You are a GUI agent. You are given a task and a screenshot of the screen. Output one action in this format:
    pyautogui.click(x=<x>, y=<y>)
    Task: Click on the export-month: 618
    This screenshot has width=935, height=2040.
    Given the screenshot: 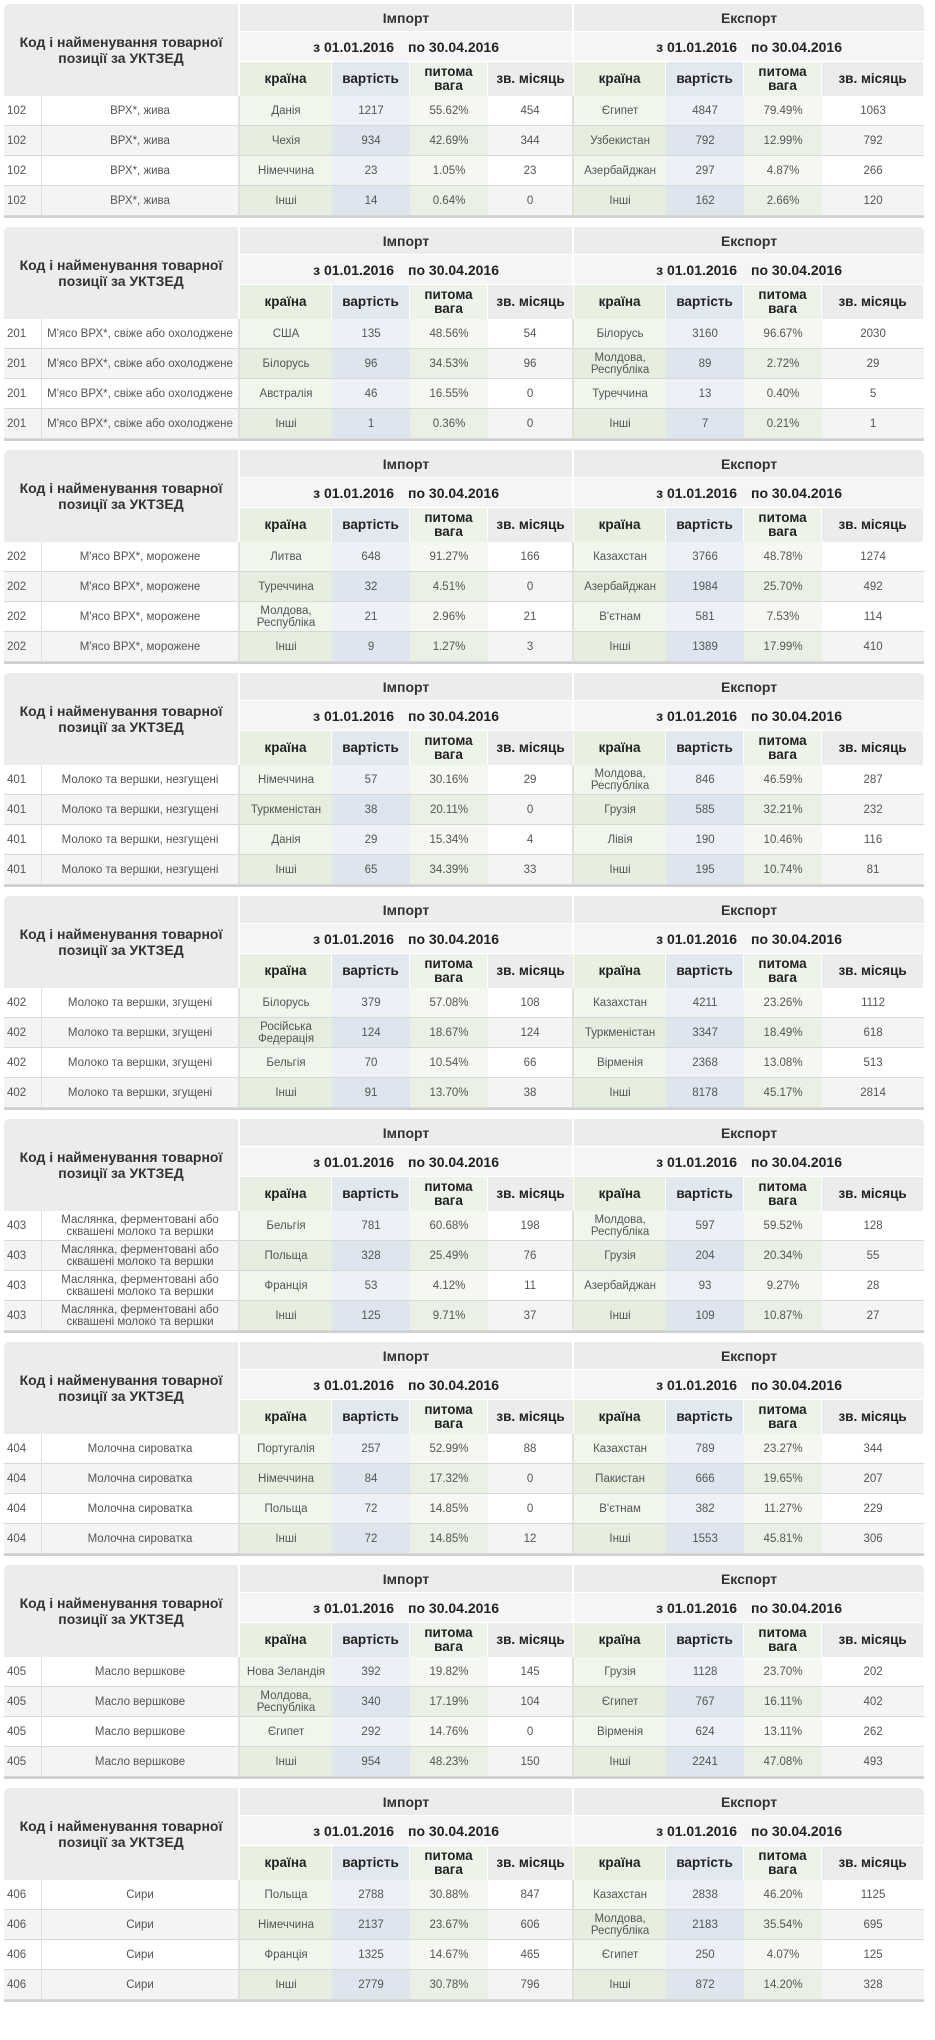 What is the action you would take?
    pyautogui.click(x=873, y=1033)
    